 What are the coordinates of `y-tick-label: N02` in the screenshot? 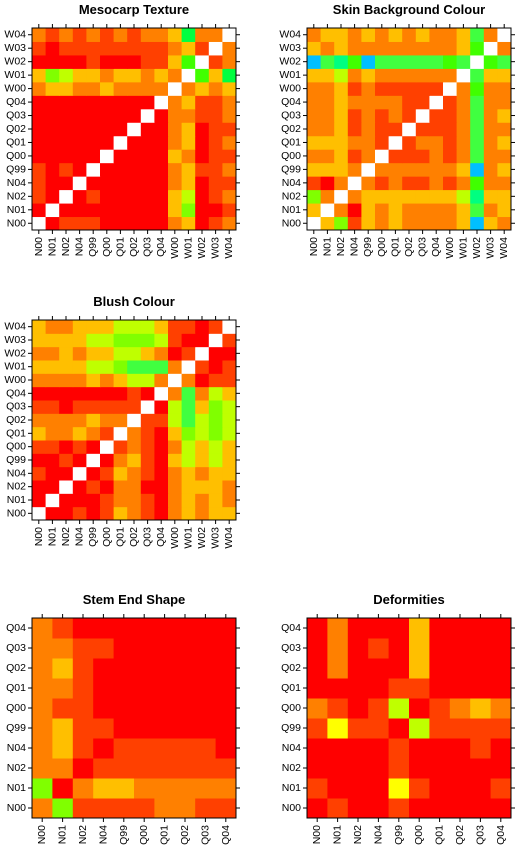 It's located at (291, 196).